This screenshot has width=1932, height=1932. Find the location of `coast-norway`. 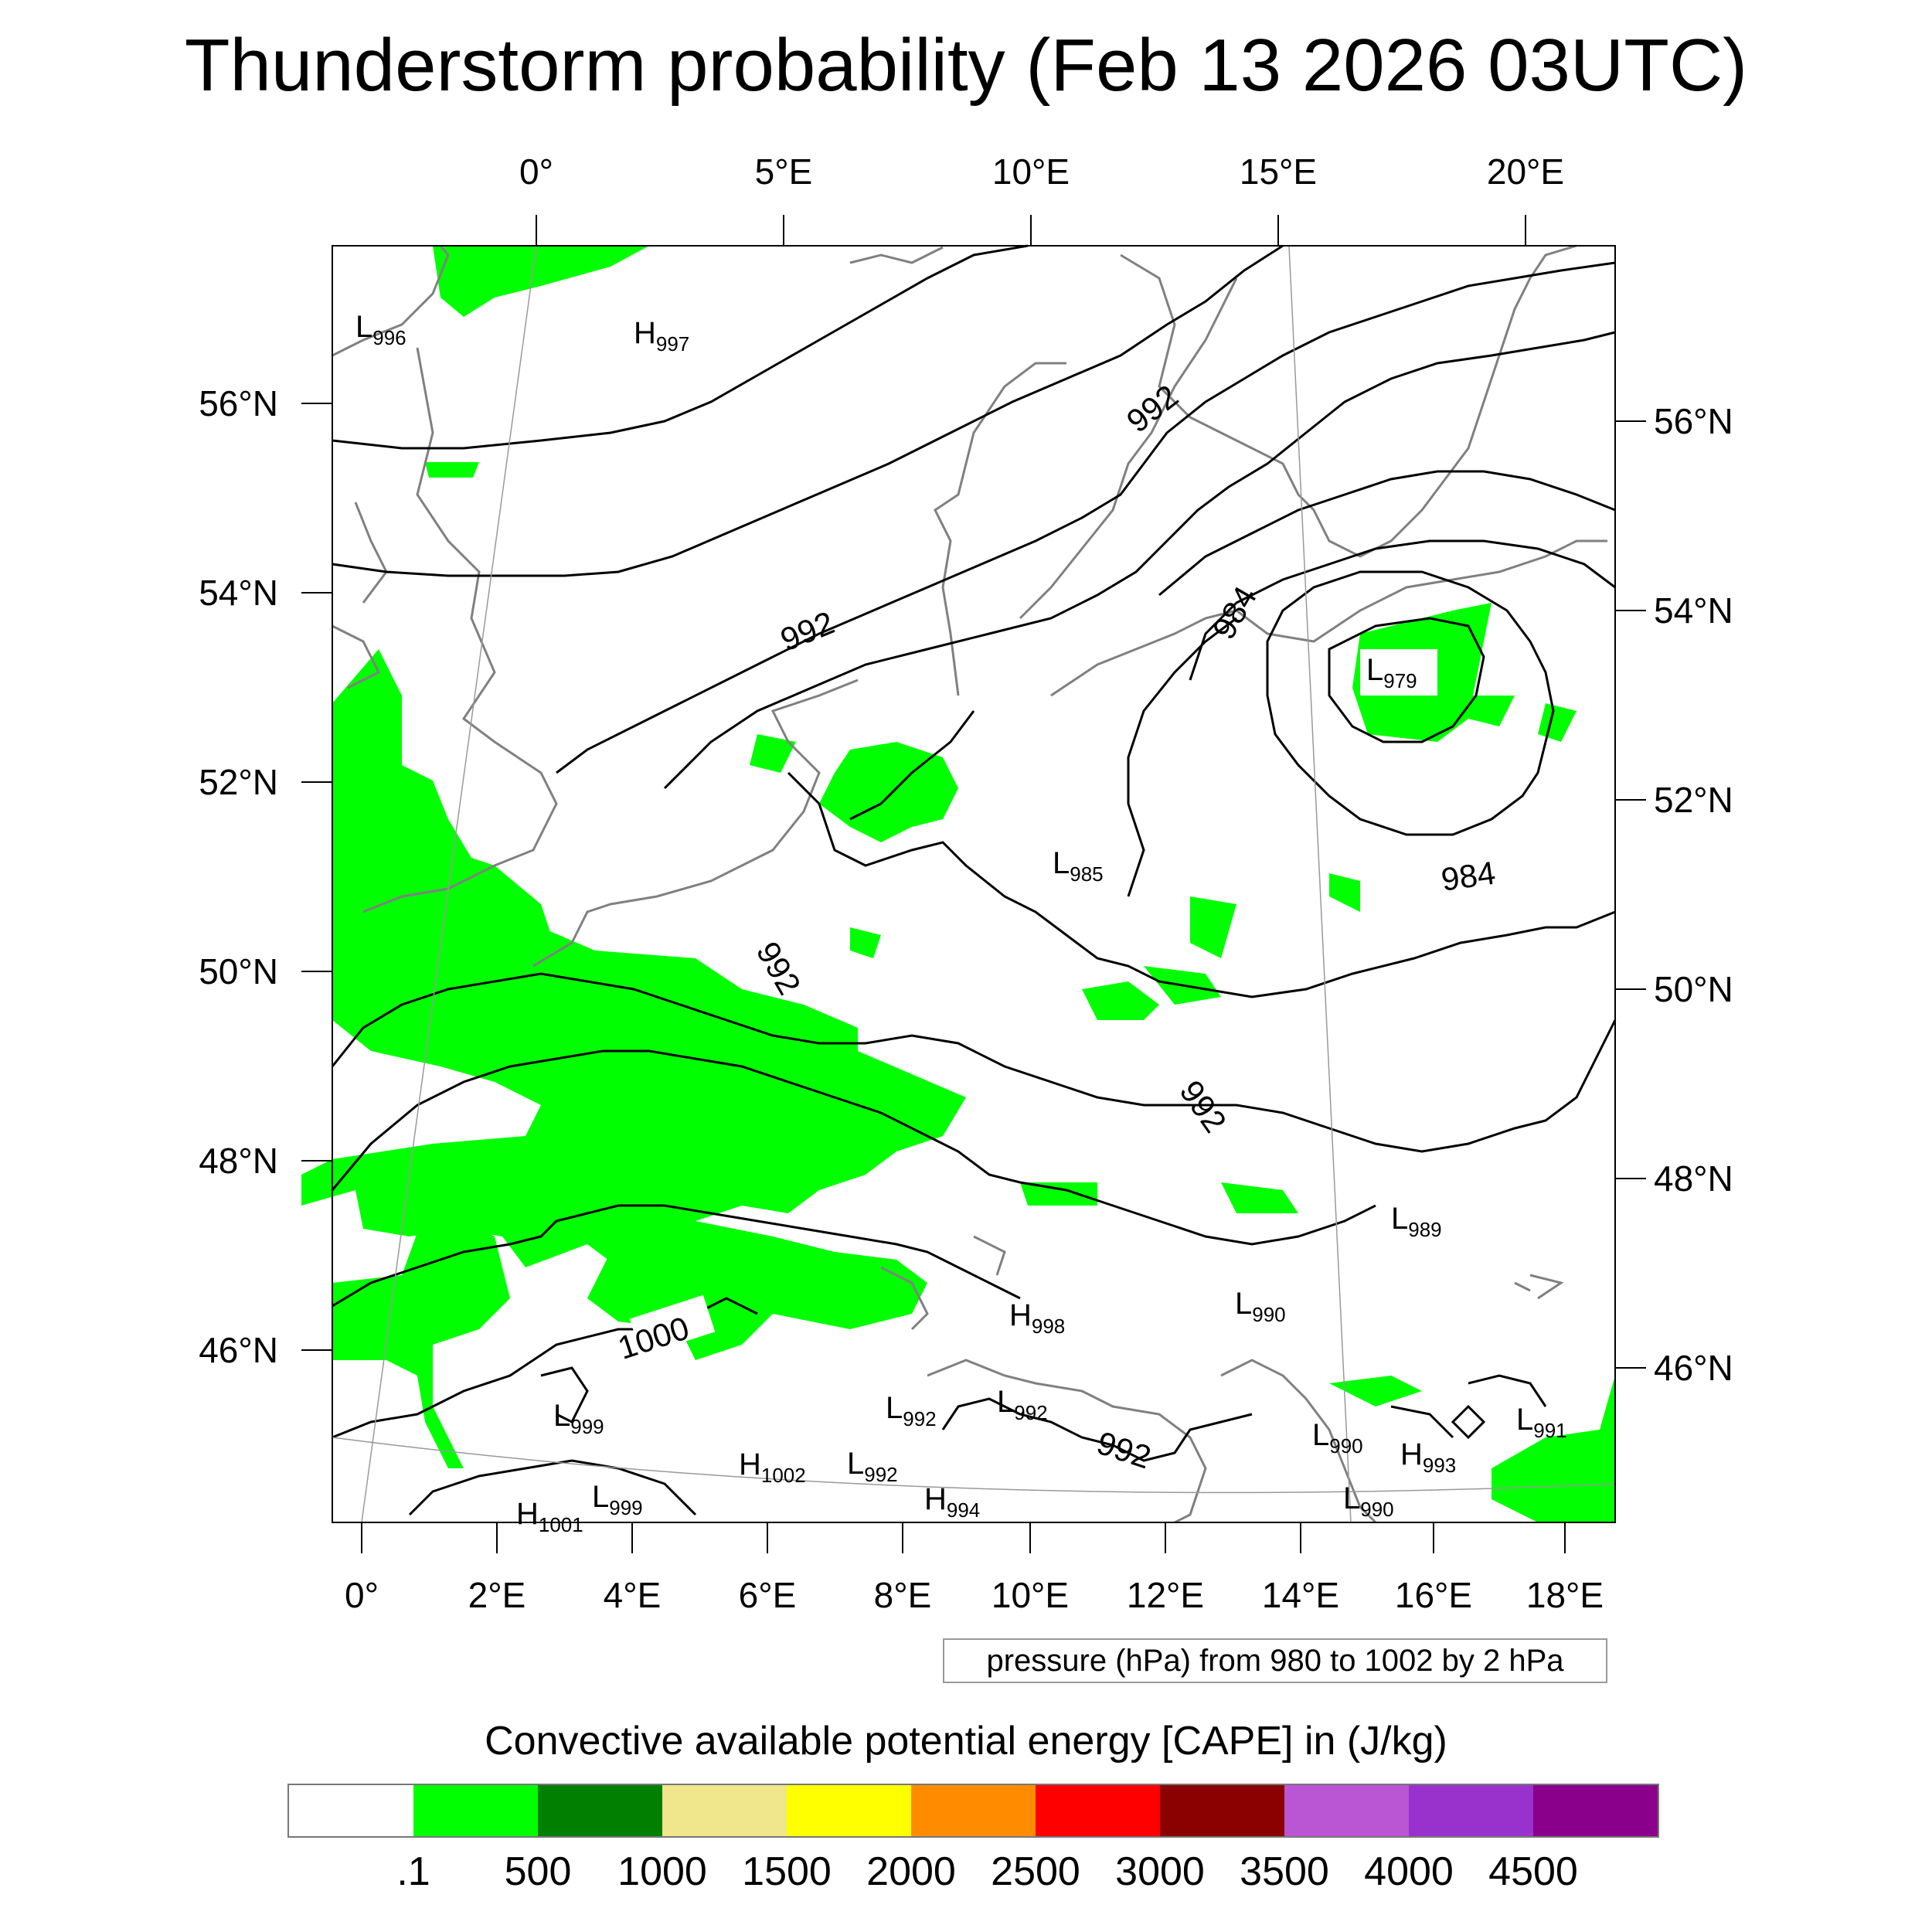

coast-norway is located at coordinates (897, 255).